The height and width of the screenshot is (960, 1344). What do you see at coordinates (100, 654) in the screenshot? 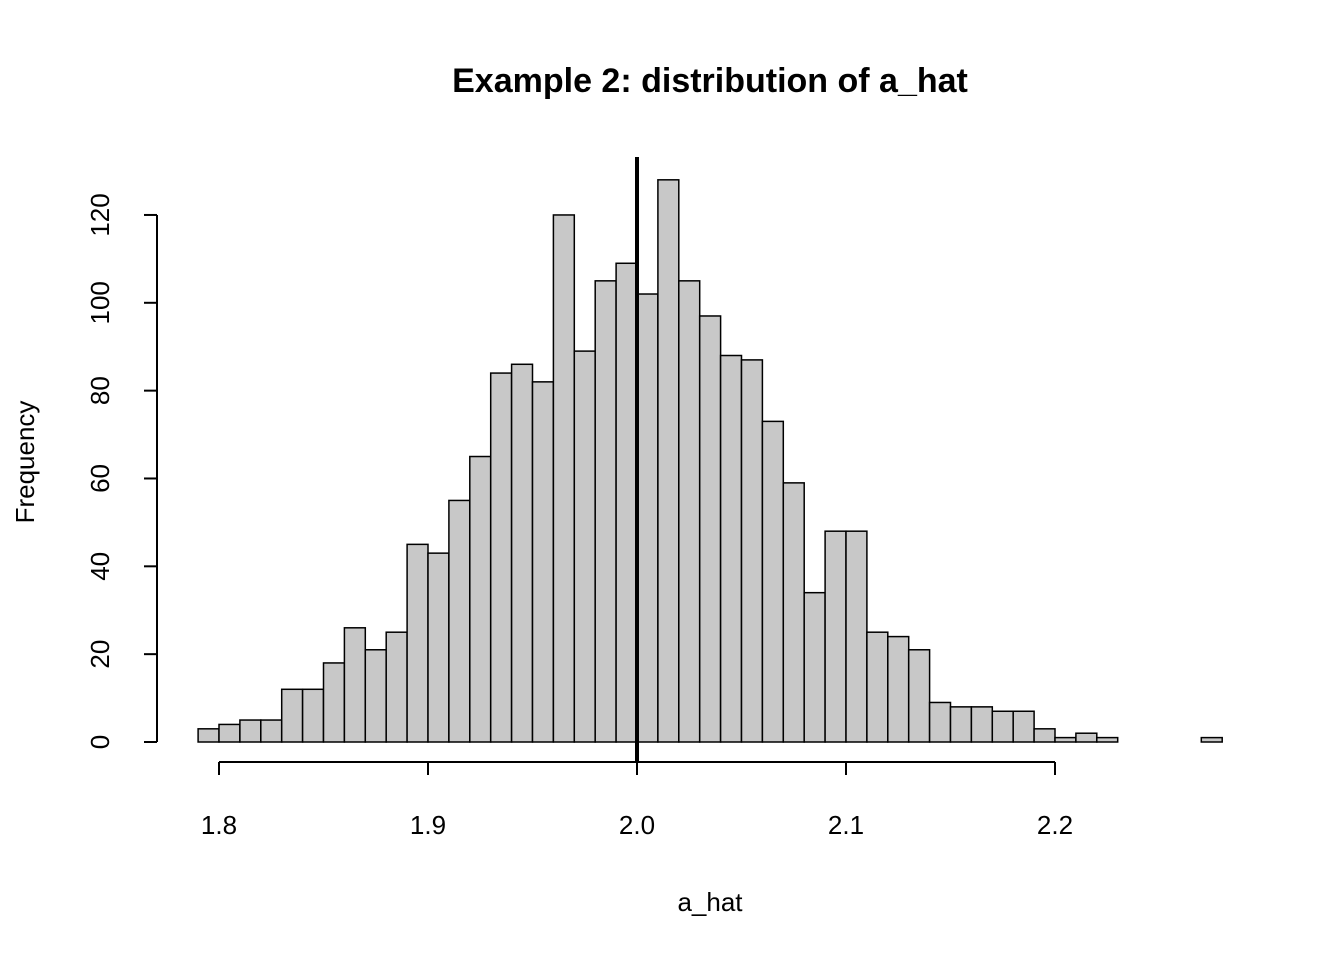
I see `y-tick-label: 20` at bounding box center [100, 654].